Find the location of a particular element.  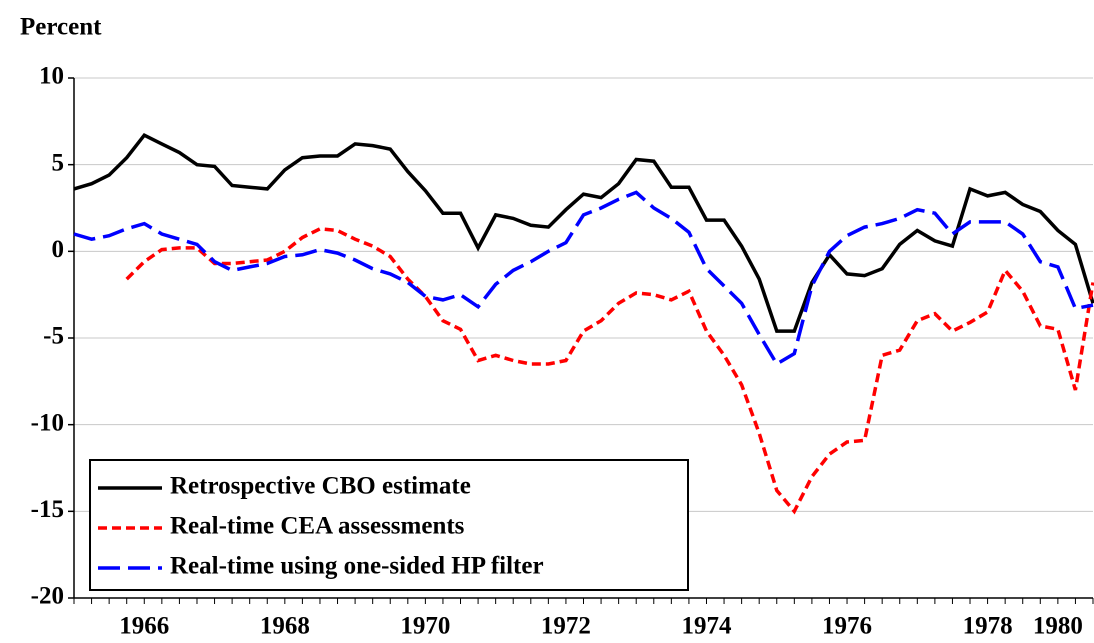

legend-label: Retrospective CBO estimate is located at coordinates (320, 486).